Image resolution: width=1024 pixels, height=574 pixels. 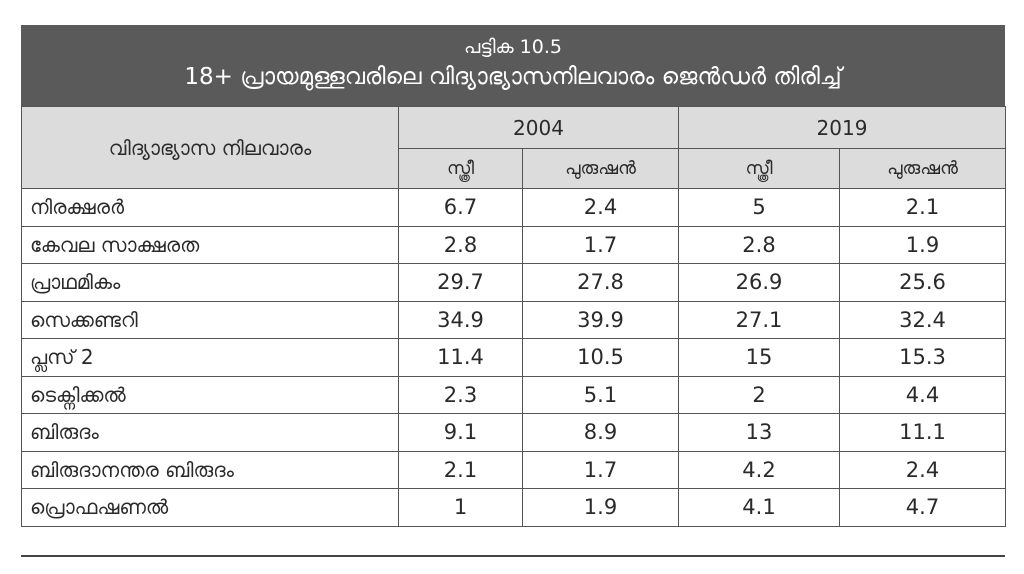 I want to click on value-cell: 15.3, so click(x=922, y=357).